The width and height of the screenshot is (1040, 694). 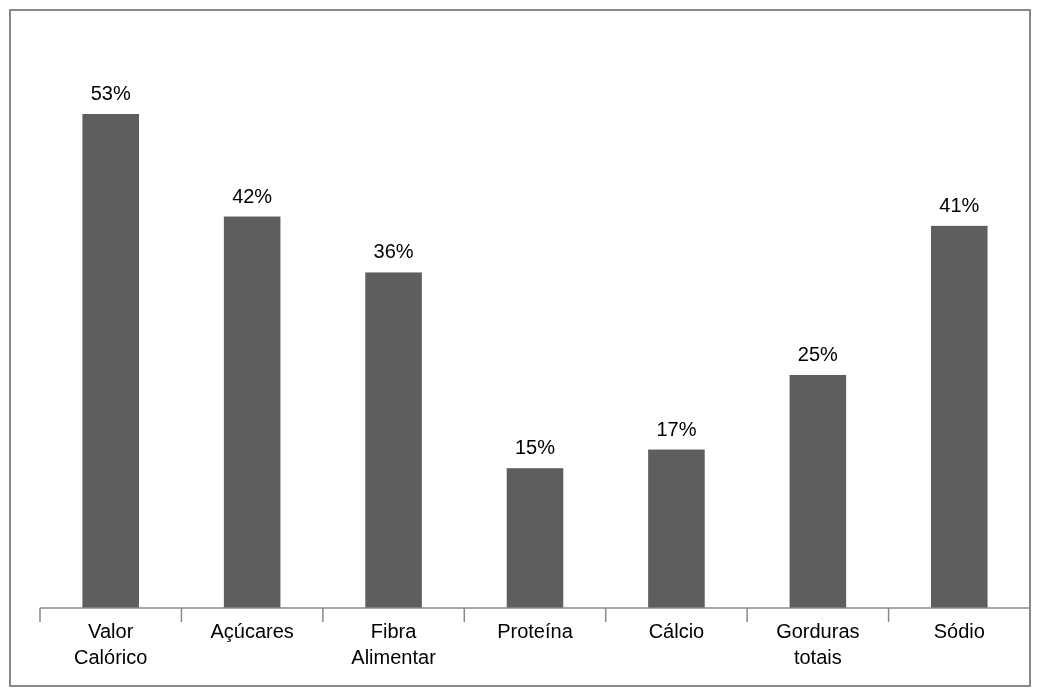 I want to click on data-label: 25%, so click(x=818, y=353).